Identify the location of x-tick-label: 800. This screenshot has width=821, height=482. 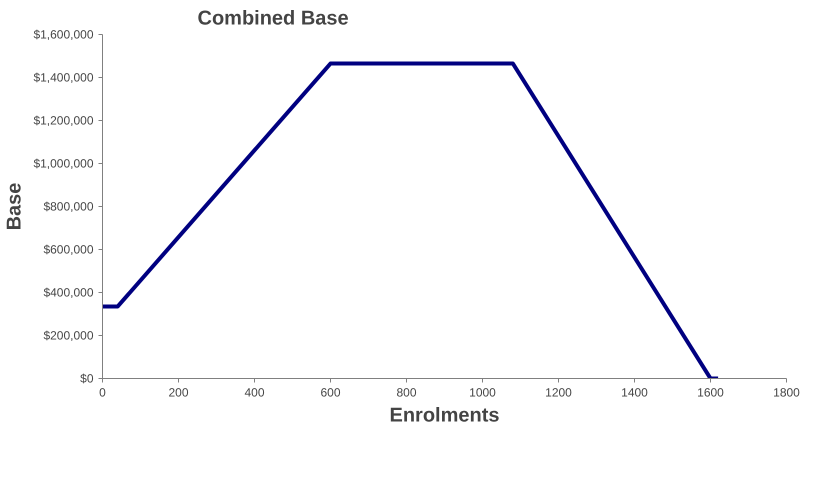
(406, 393).